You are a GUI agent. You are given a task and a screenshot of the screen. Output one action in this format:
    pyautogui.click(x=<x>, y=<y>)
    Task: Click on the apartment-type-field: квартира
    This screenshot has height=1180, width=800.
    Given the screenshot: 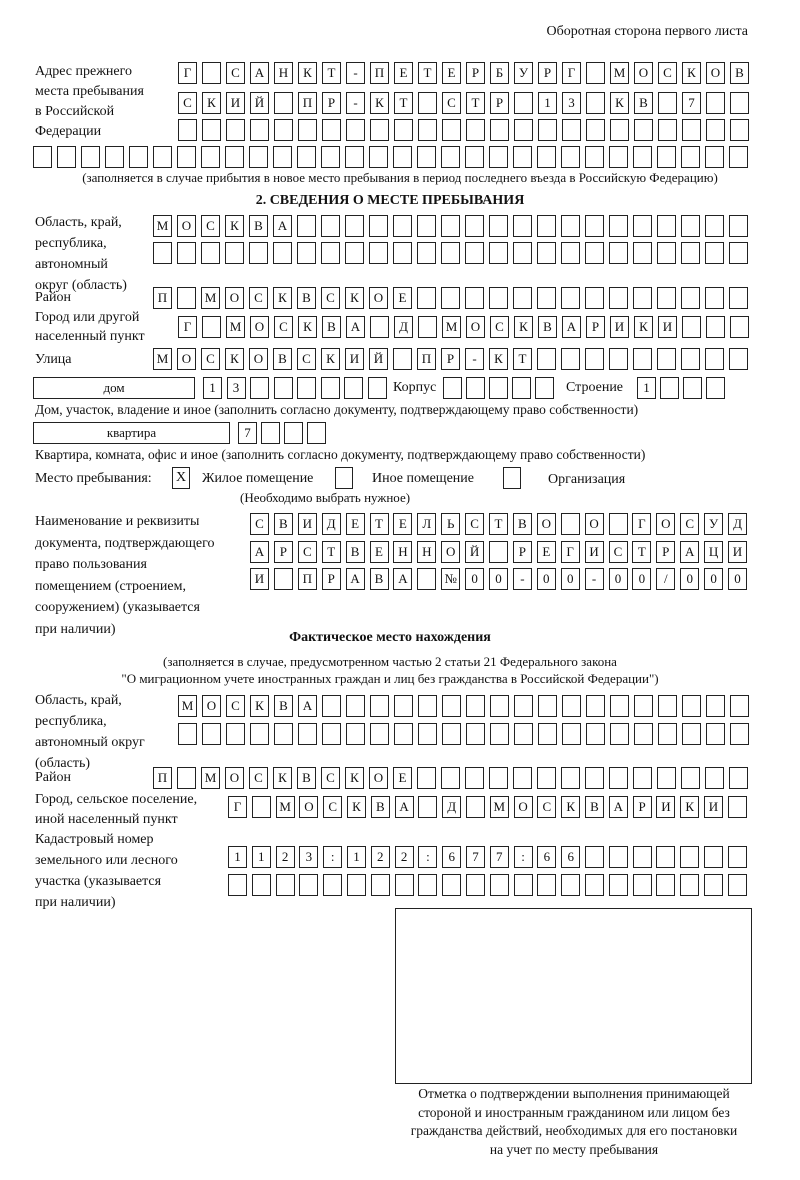 What is the action you would take?
    pyautogui.click(x=131, y=433)
    